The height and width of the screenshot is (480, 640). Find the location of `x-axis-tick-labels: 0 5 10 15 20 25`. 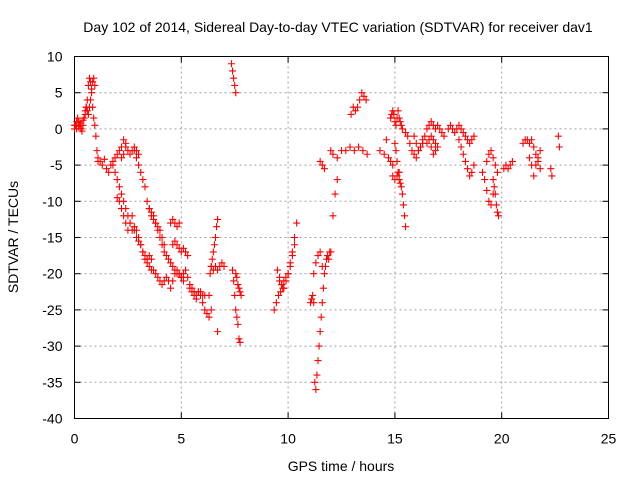

x-axis-tick-labels: 0 5 10 15 20 25 is located at coordinates (344, 439).